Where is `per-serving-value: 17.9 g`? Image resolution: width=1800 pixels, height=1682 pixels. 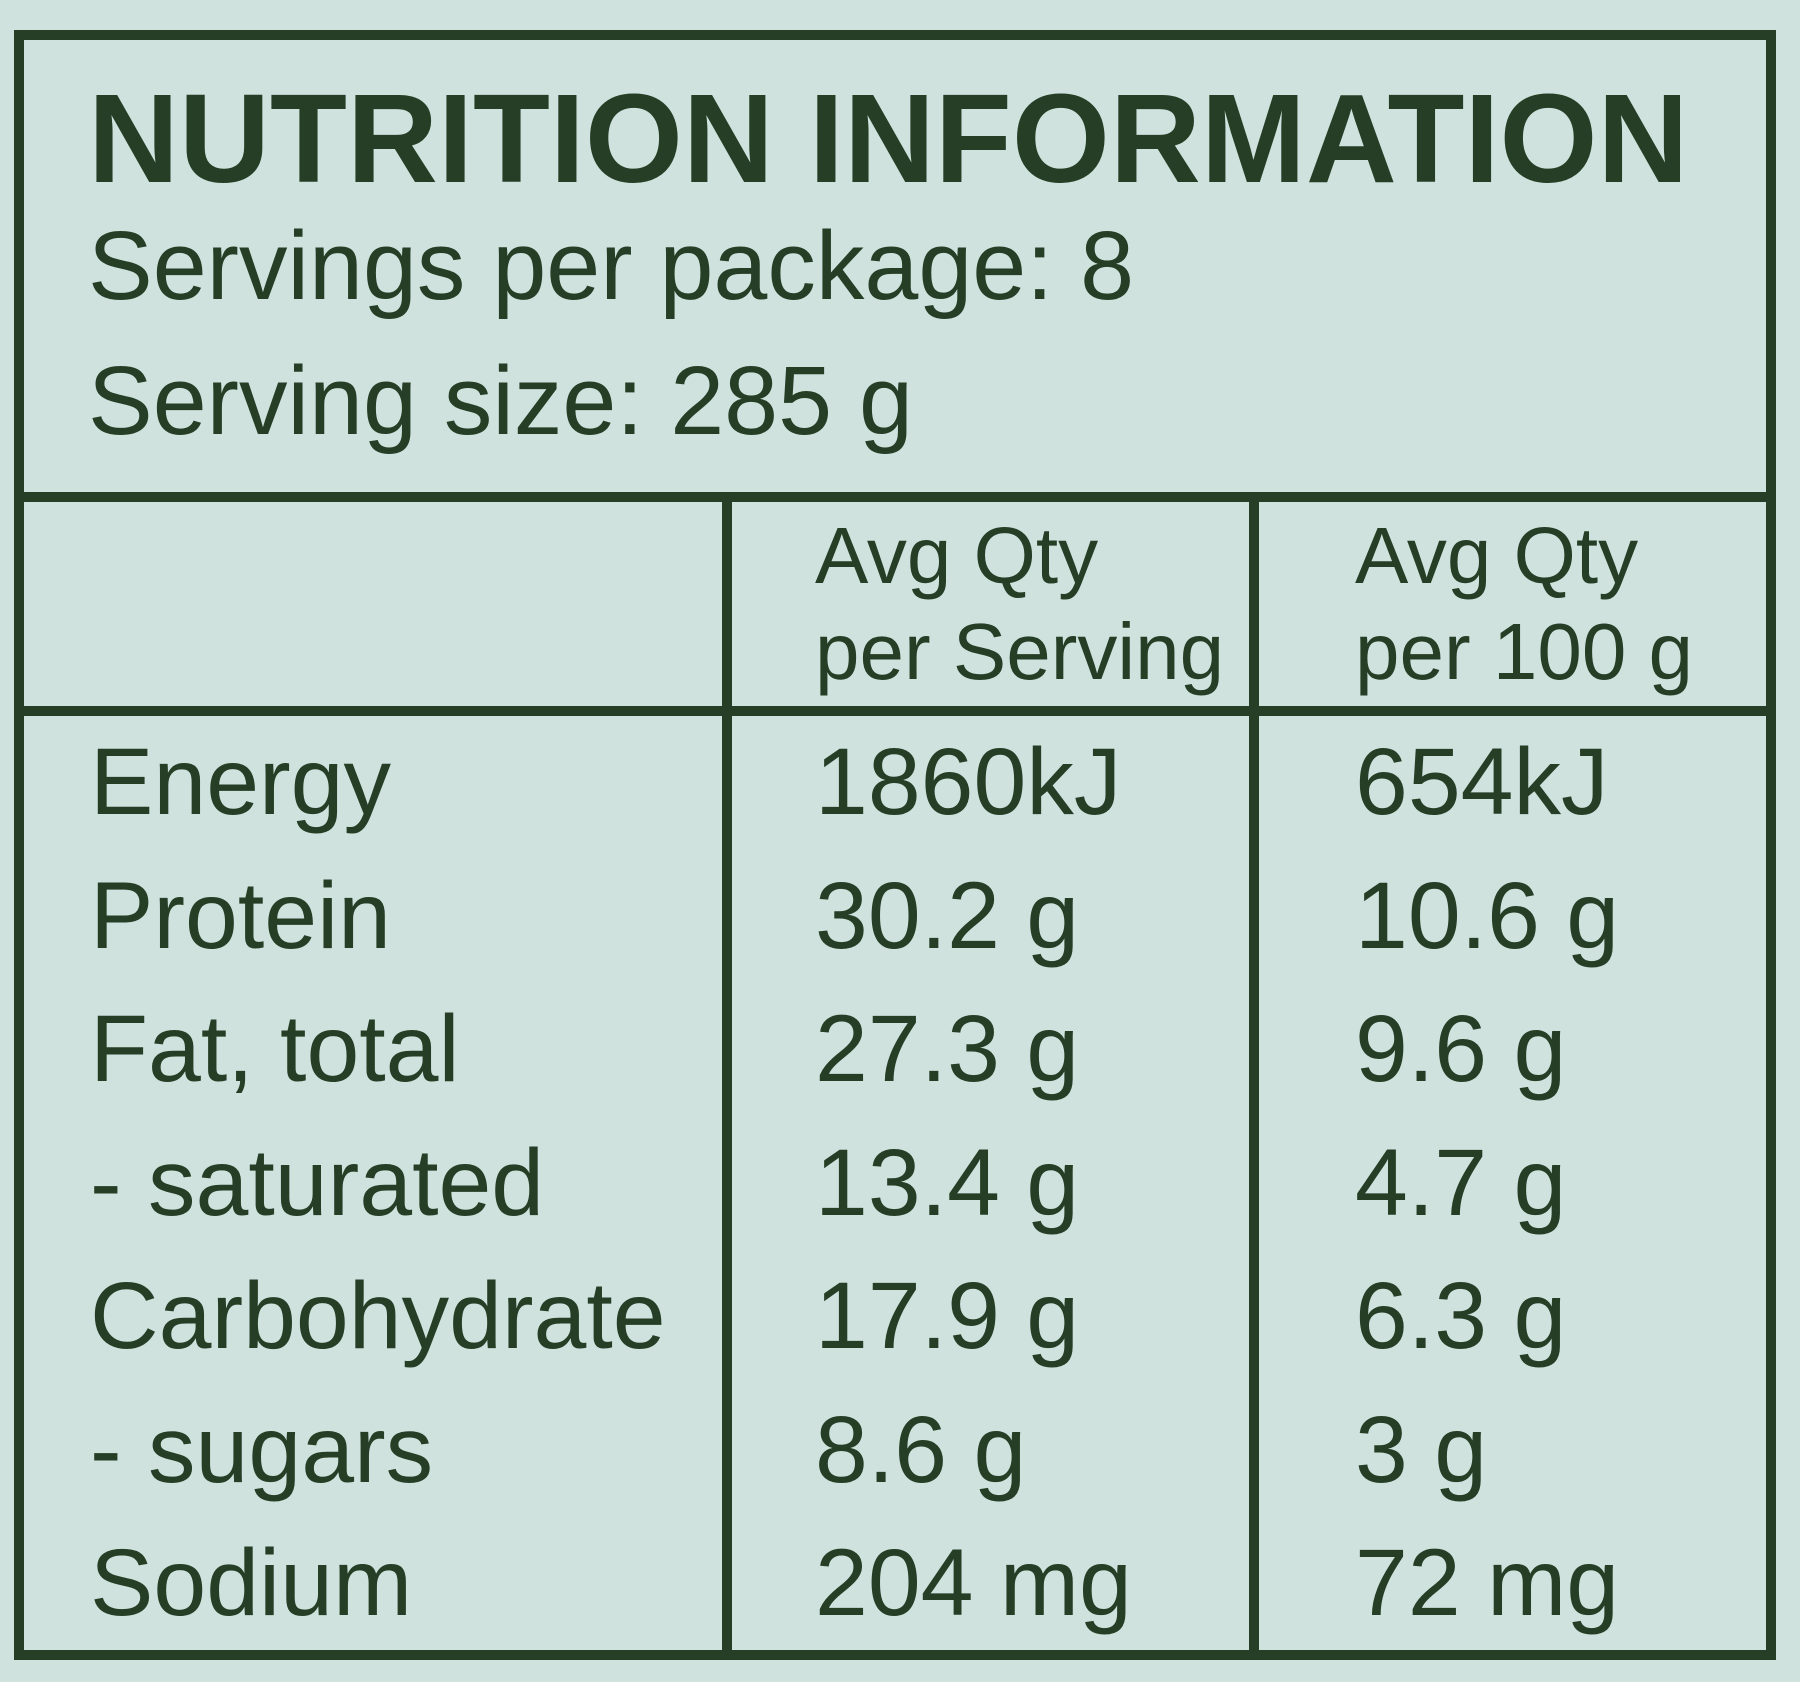
per-serving-value: 17.9 g is located at coordinates (985, 1316).